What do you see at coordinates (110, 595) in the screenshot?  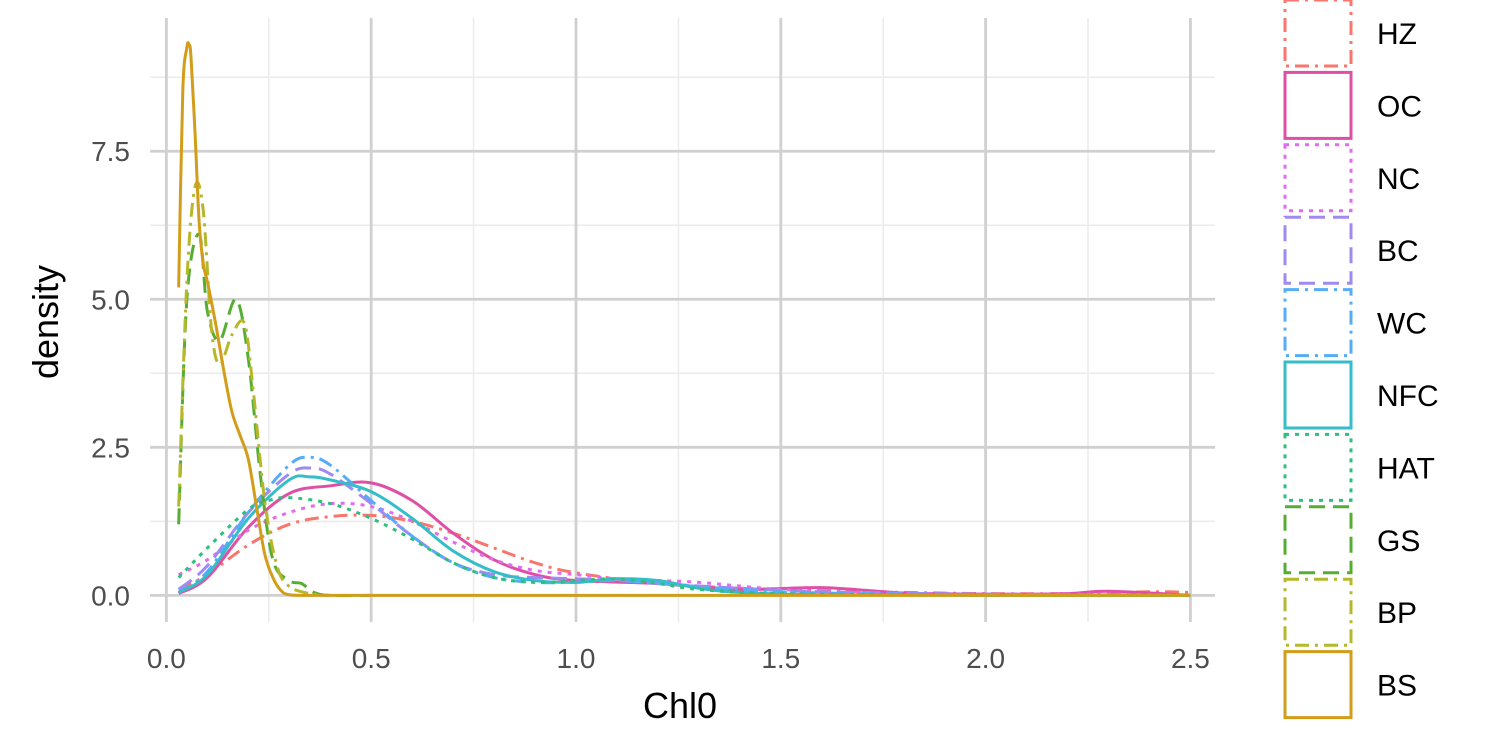 I see `y-tick-label: 0.0` at bounding box center [110, 595].